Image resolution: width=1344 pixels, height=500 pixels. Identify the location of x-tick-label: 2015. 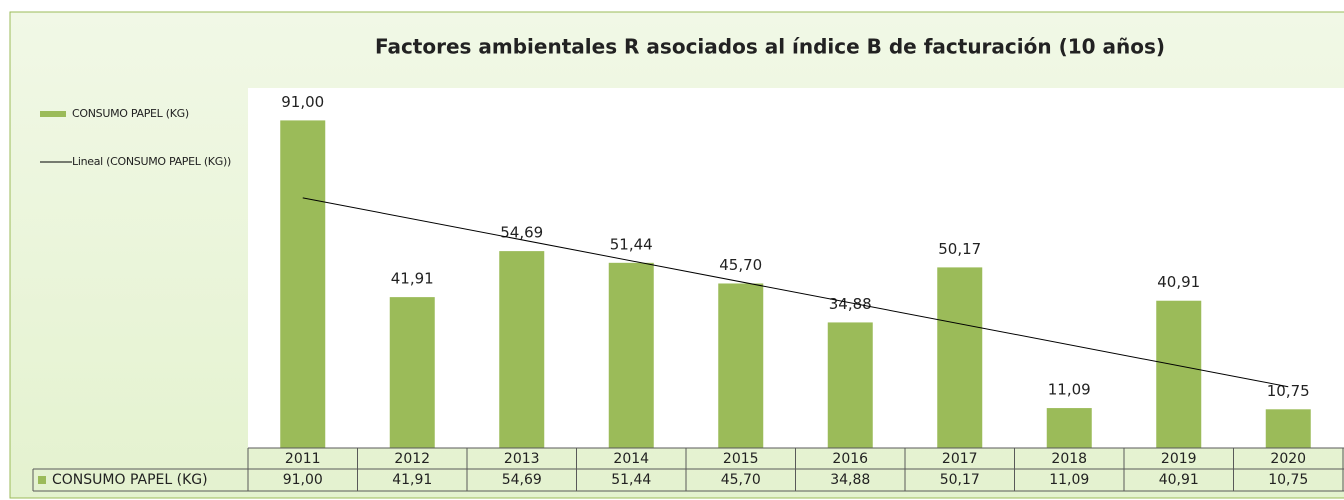
(741, 459).